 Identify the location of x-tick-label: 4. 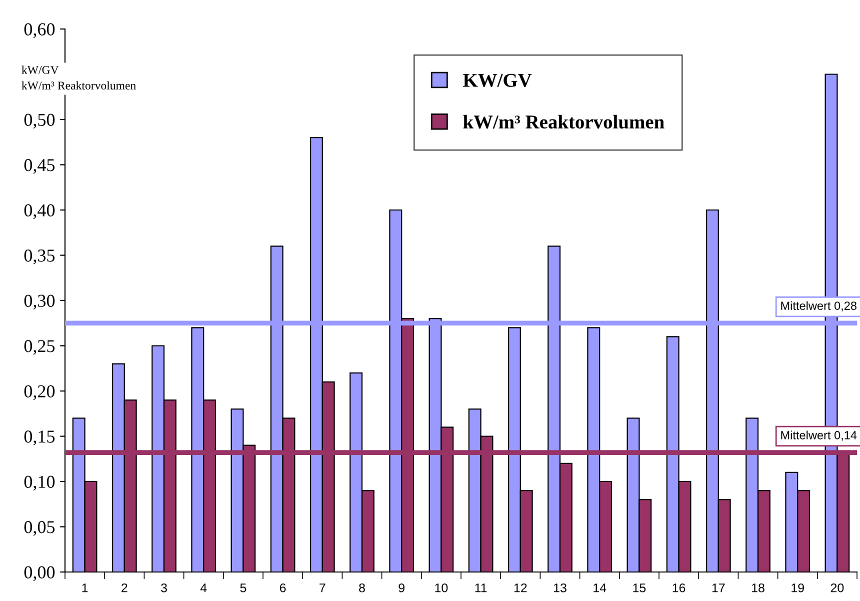
(203, 588).